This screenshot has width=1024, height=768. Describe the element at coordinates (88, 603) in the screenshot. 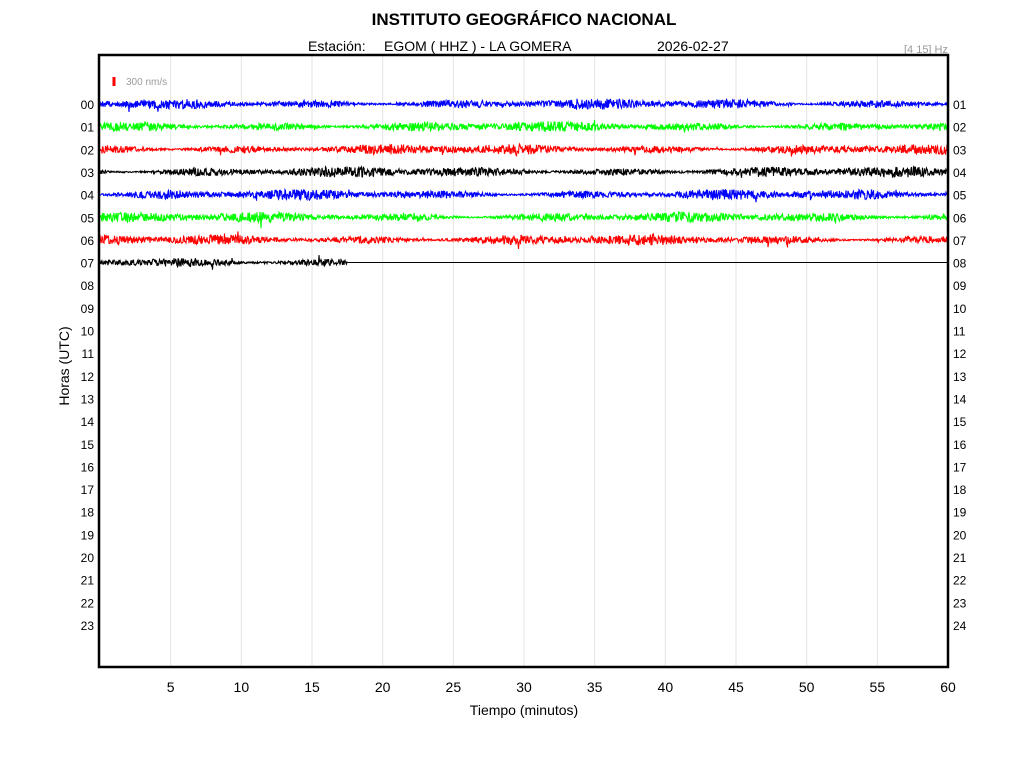

I see `hour-label-left: 22` at that location.